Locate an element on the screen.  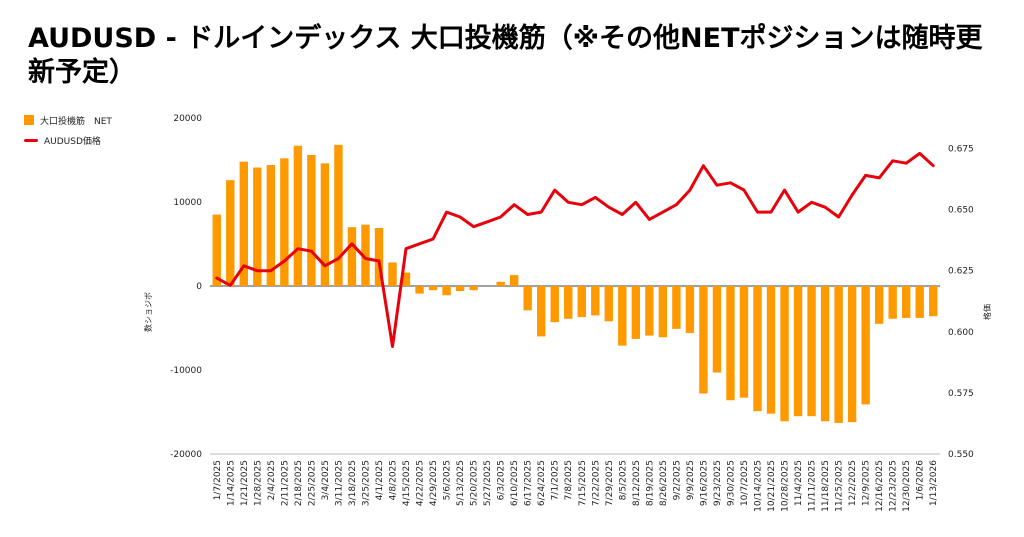
x-tick-label: 7/29/2025 is located at coordinates (610, 483).